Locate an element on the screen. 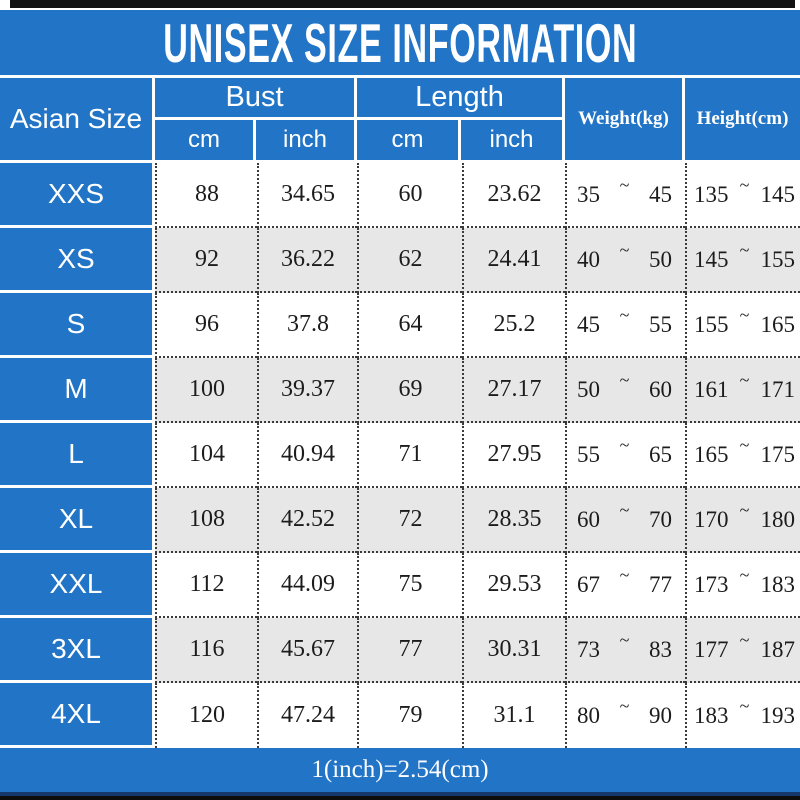 This screenshot has height=800, width=800. size-label: S is located at coordinates (77, 325).